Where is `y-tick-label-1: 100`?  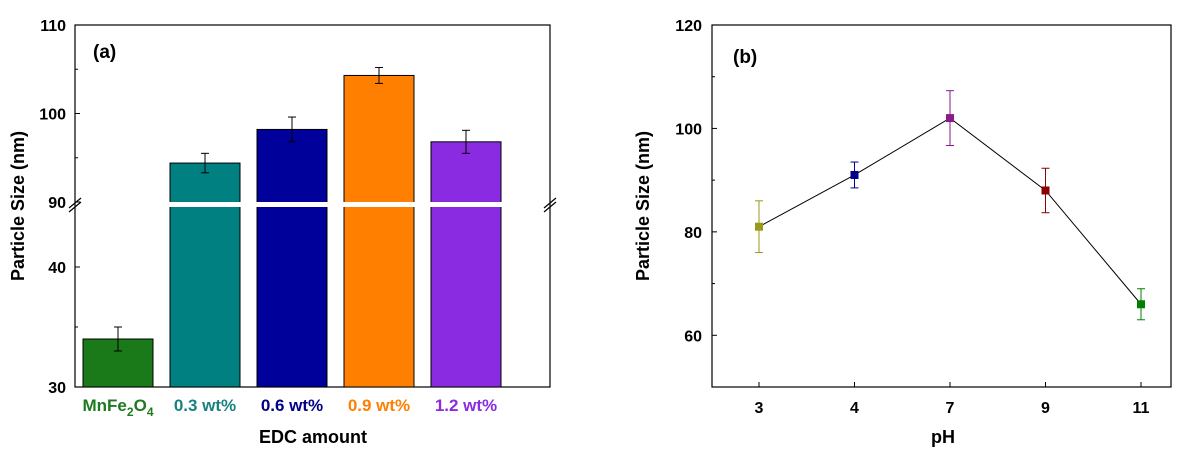 y-tick-label-1: 100 is located at coordinates (52, 115).